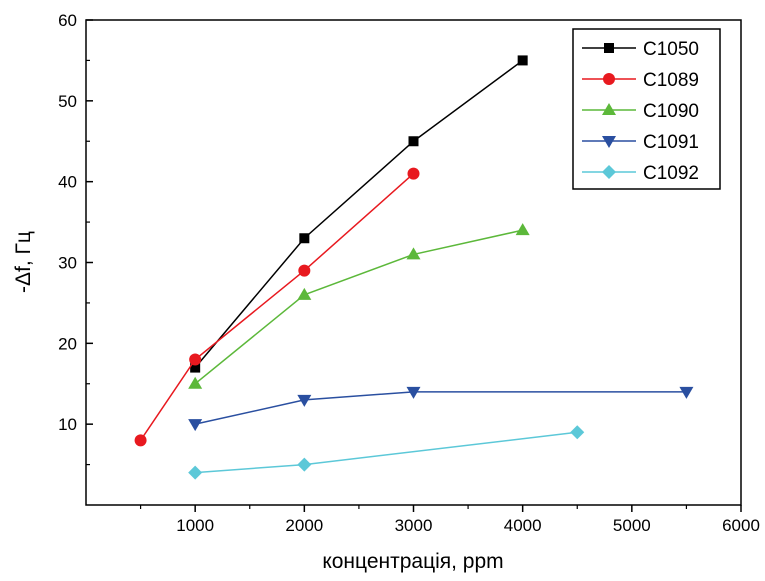 The image size is (765, 581). Describe the element at coordinates (67, 263) in the screenshot. I see `y-tick-label: 30` at that location.